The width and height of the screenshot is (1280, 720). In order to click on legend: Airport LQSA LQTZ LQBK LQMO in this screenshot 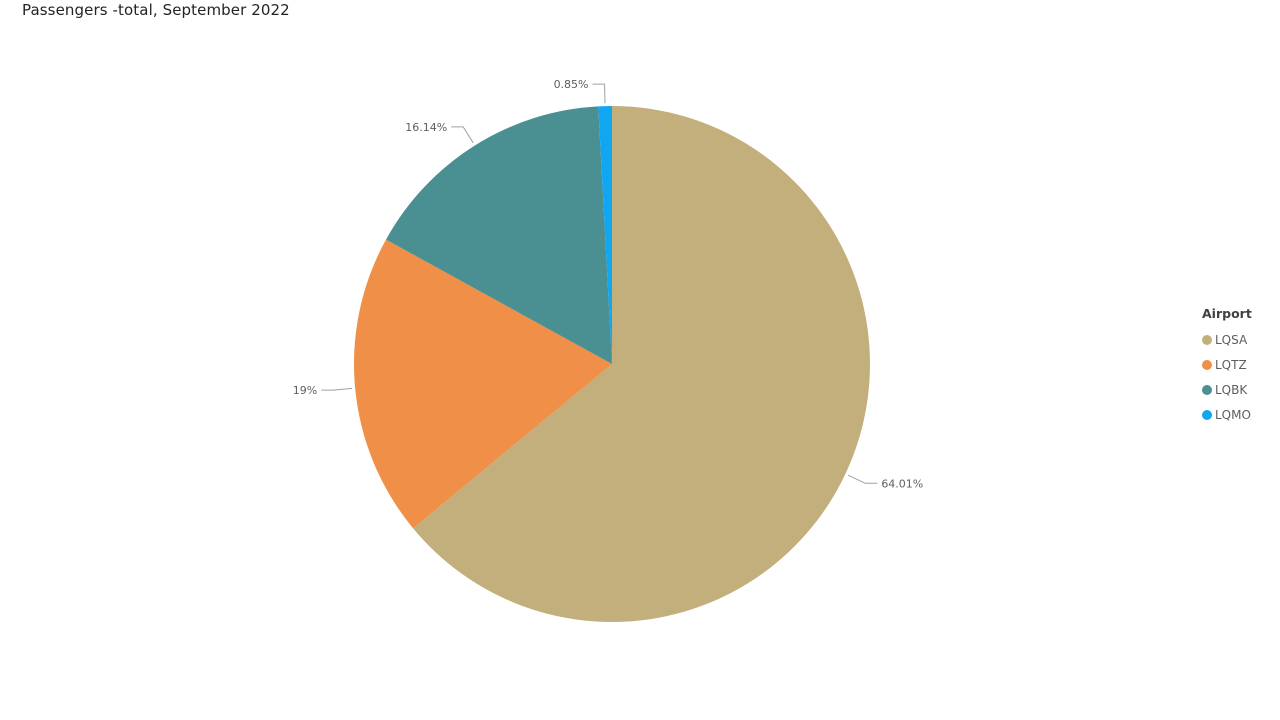, I will do `click(1227, 366)`.